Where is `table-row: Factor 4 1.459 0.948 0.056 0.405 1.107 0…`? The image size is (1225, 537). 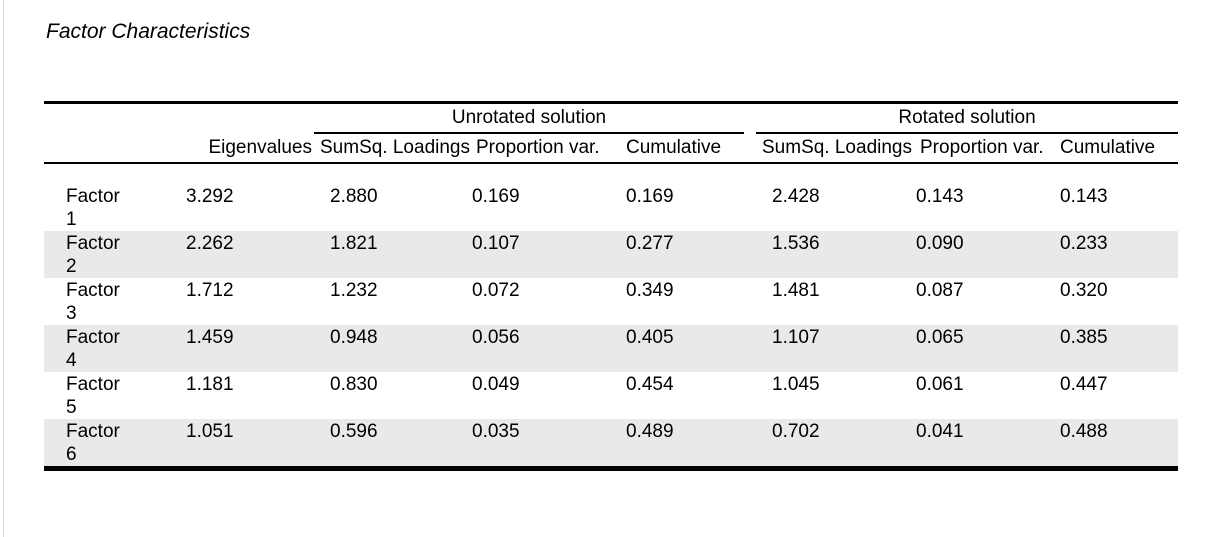 table-row: Factor 4 1.459 0.948 0.056 0.405 1.107 0… is located at coordinates (611, 348).